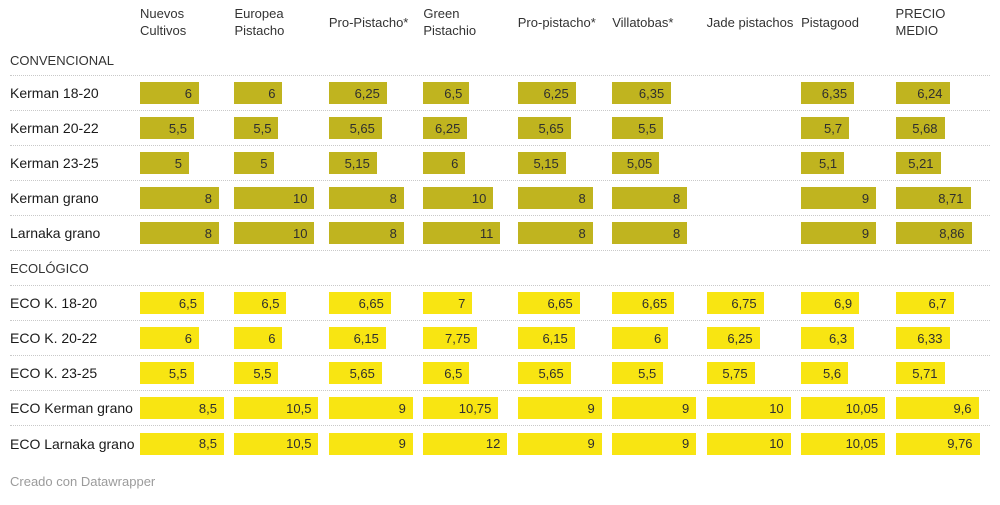 Image resolution: width=1000 pixels, height=505 pixels. What do you see at coordinates (828, 338) in the screenshot?
I see `value-bar: 6,3` at bounding box center [828, 338].